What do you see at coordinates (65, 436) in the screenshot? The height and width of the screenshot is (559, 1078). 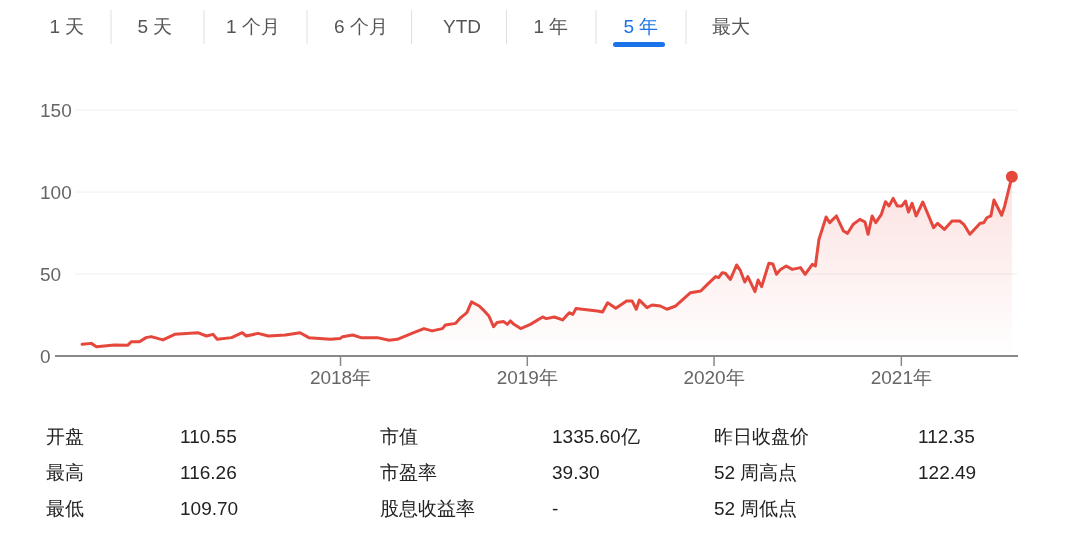 I see `text: 开盘` at bounding box center [65, 436].